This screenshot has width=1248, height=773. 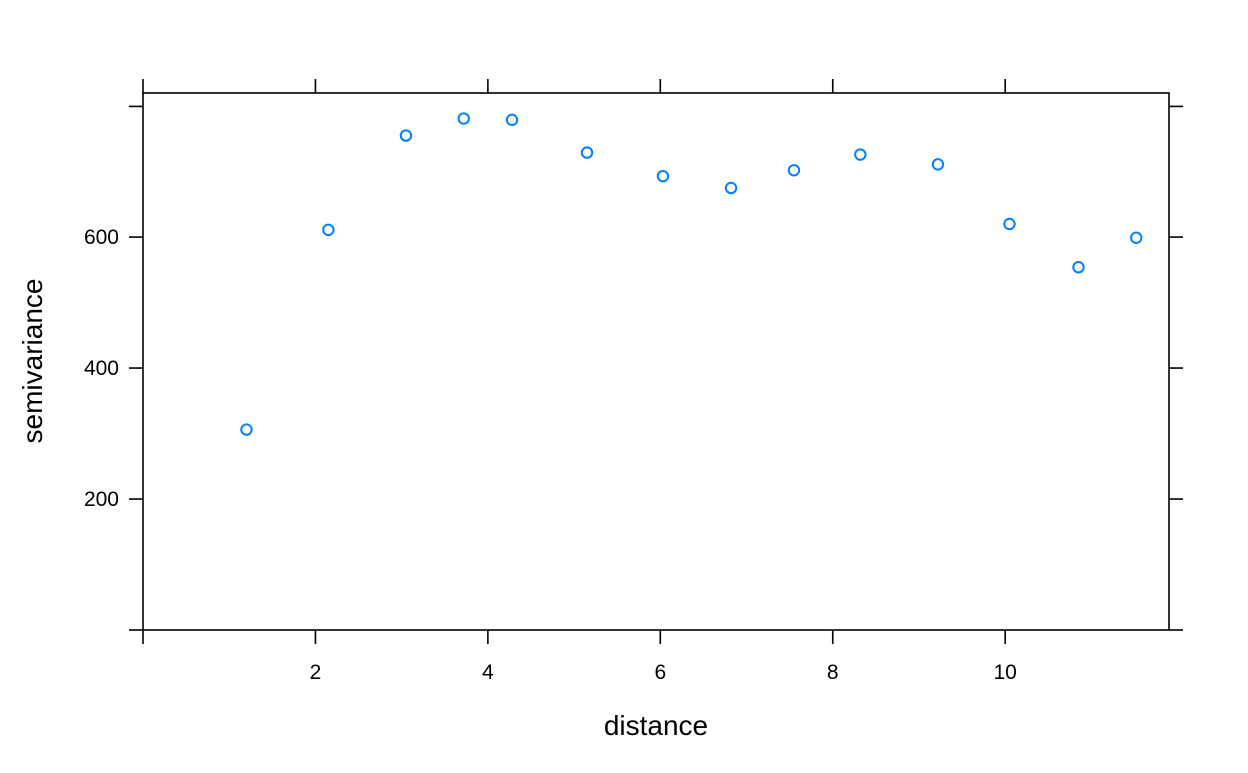 I want to click on y-tick-label: 200, so click(x=101, y=499).